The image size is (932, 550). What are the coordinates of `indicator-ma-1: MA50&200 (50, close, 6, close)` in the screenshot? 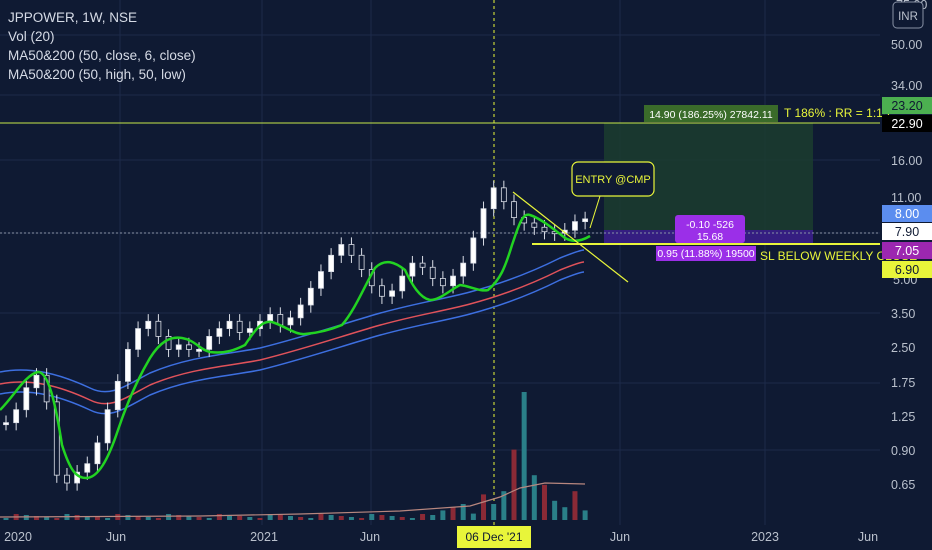 It's located at (102, 55).